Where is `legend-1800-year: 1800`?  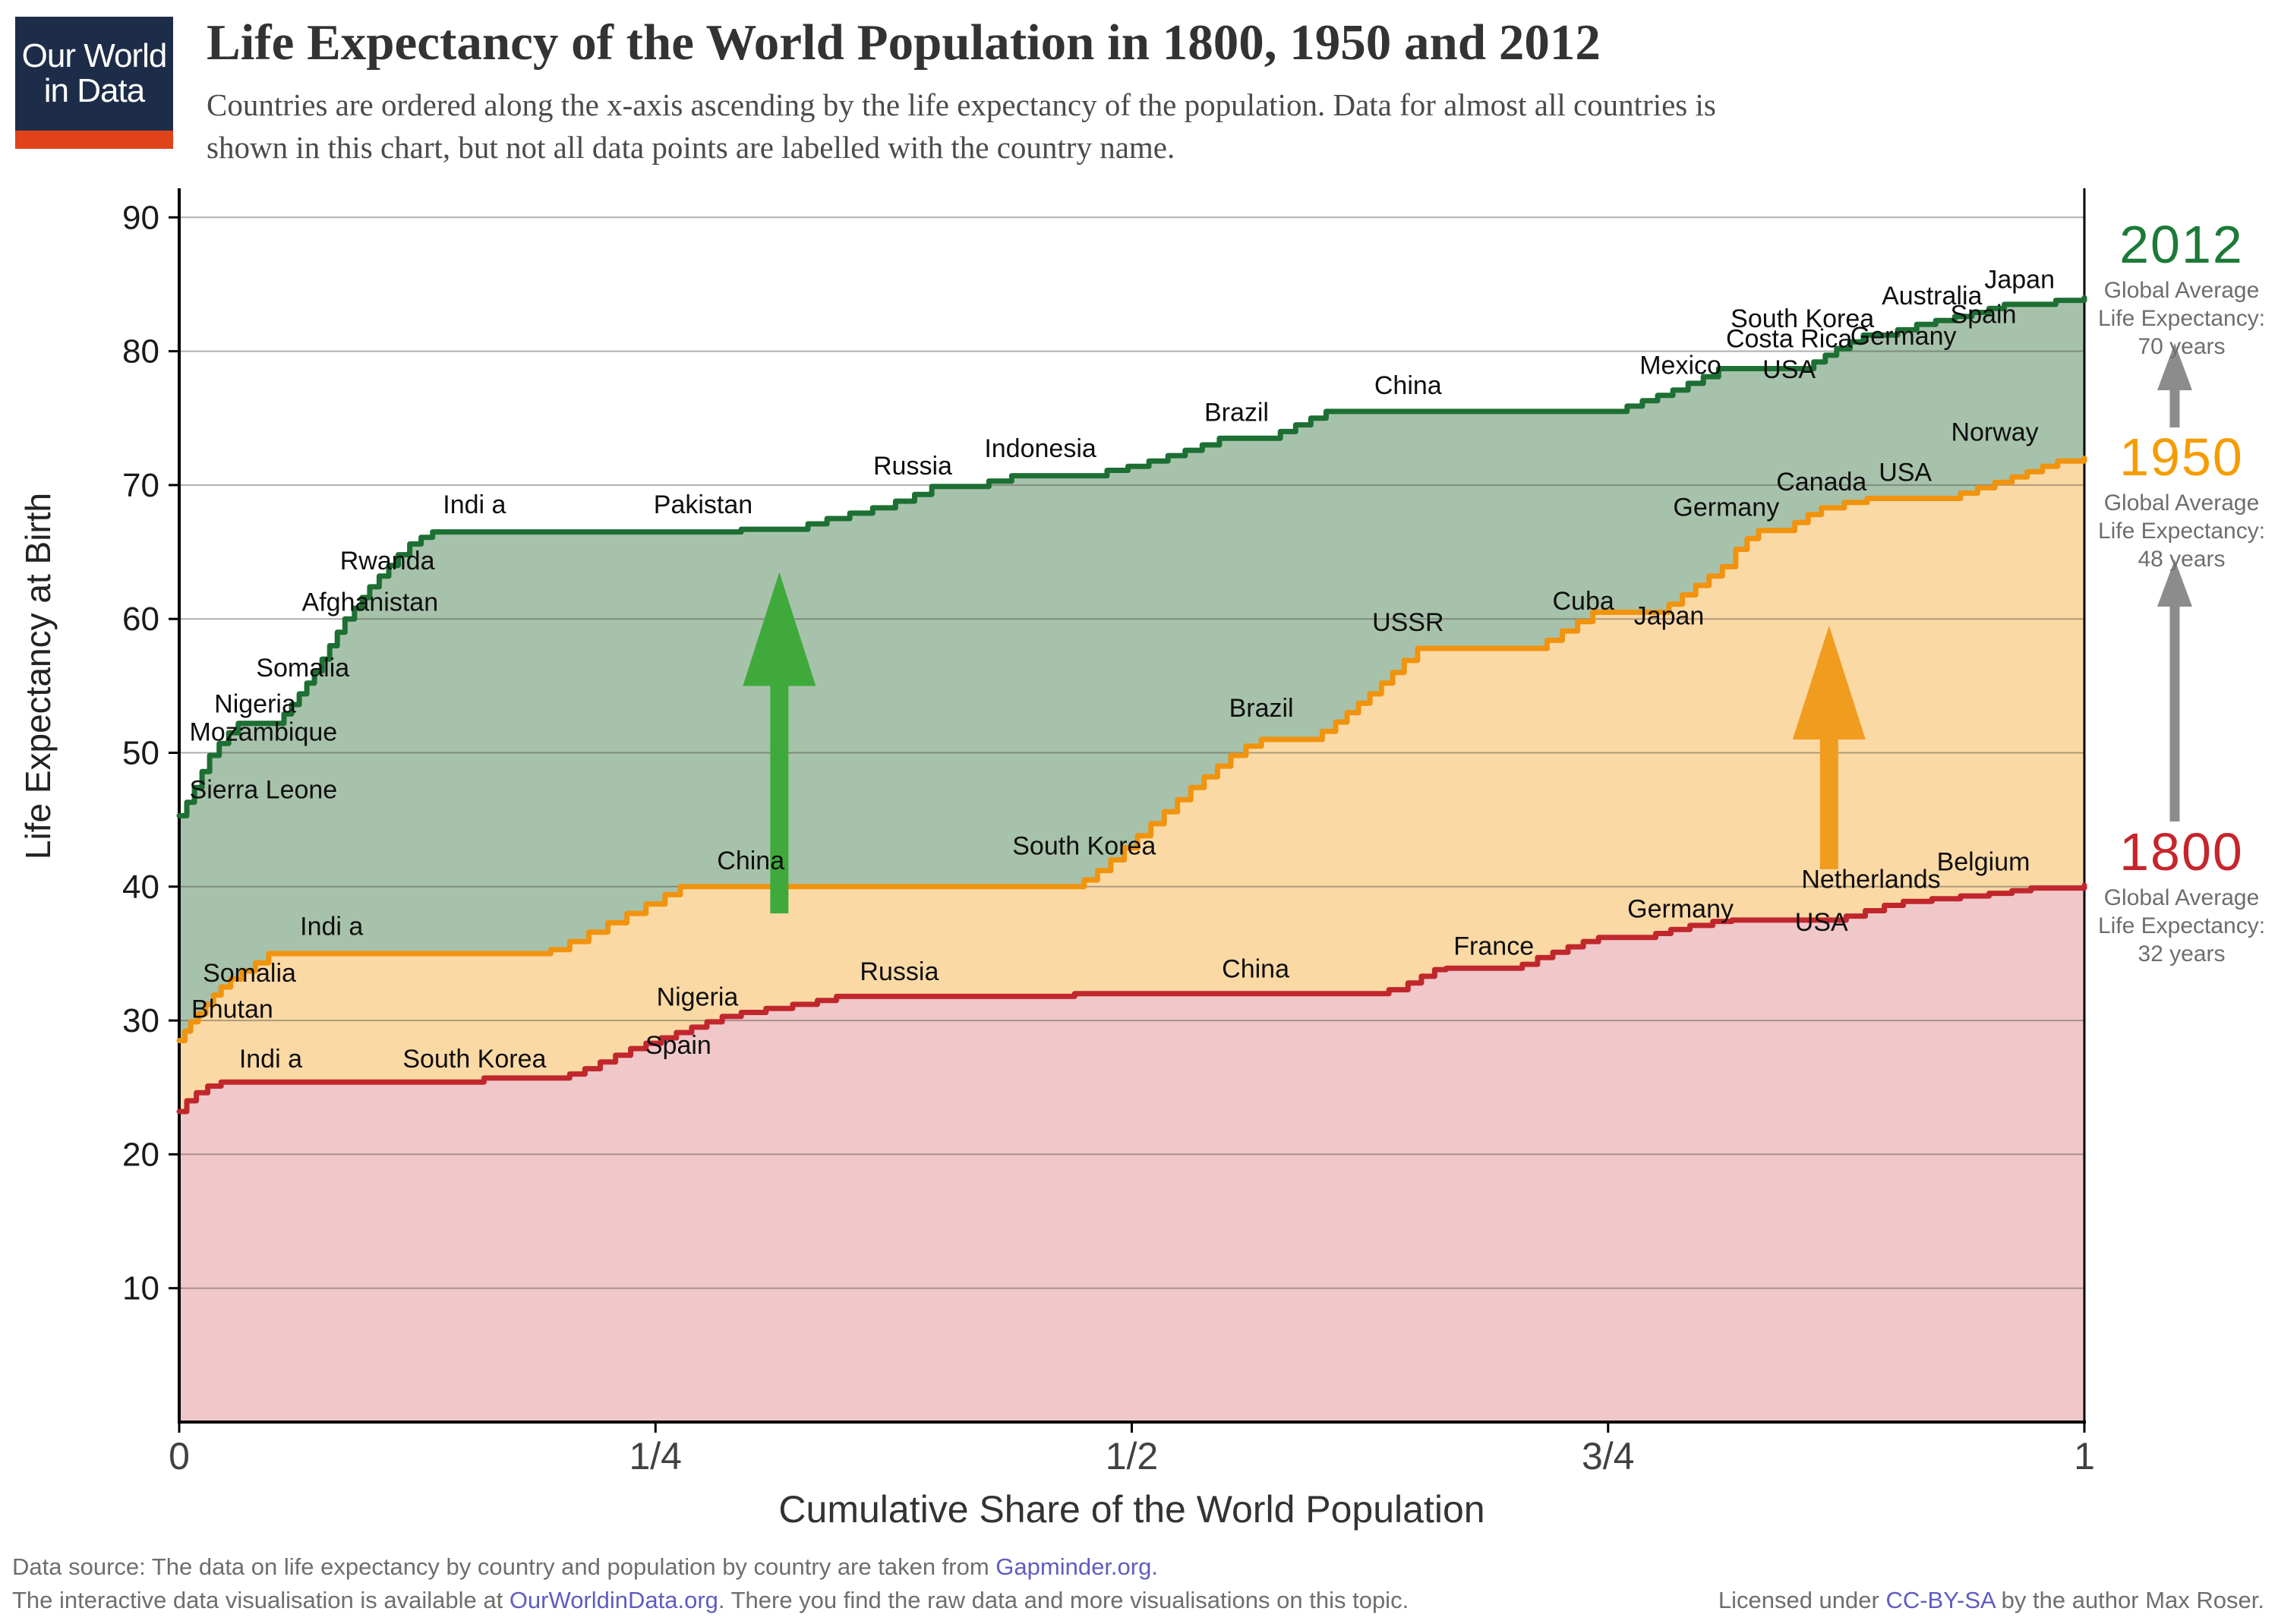 legend-1800-year: 1800 is located at coordinates (2181, 851).